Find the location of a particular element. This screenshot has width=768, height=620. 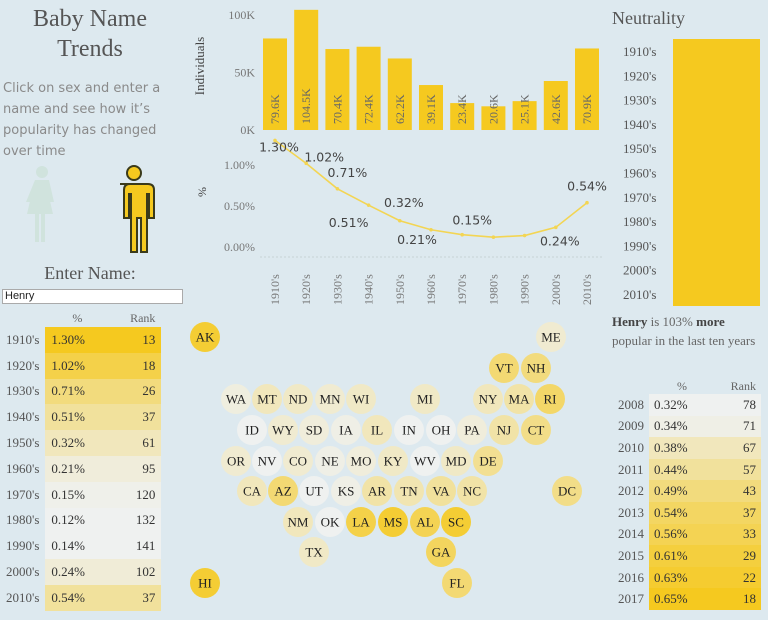

state-pa: PA is located at coordinates (472, 430).